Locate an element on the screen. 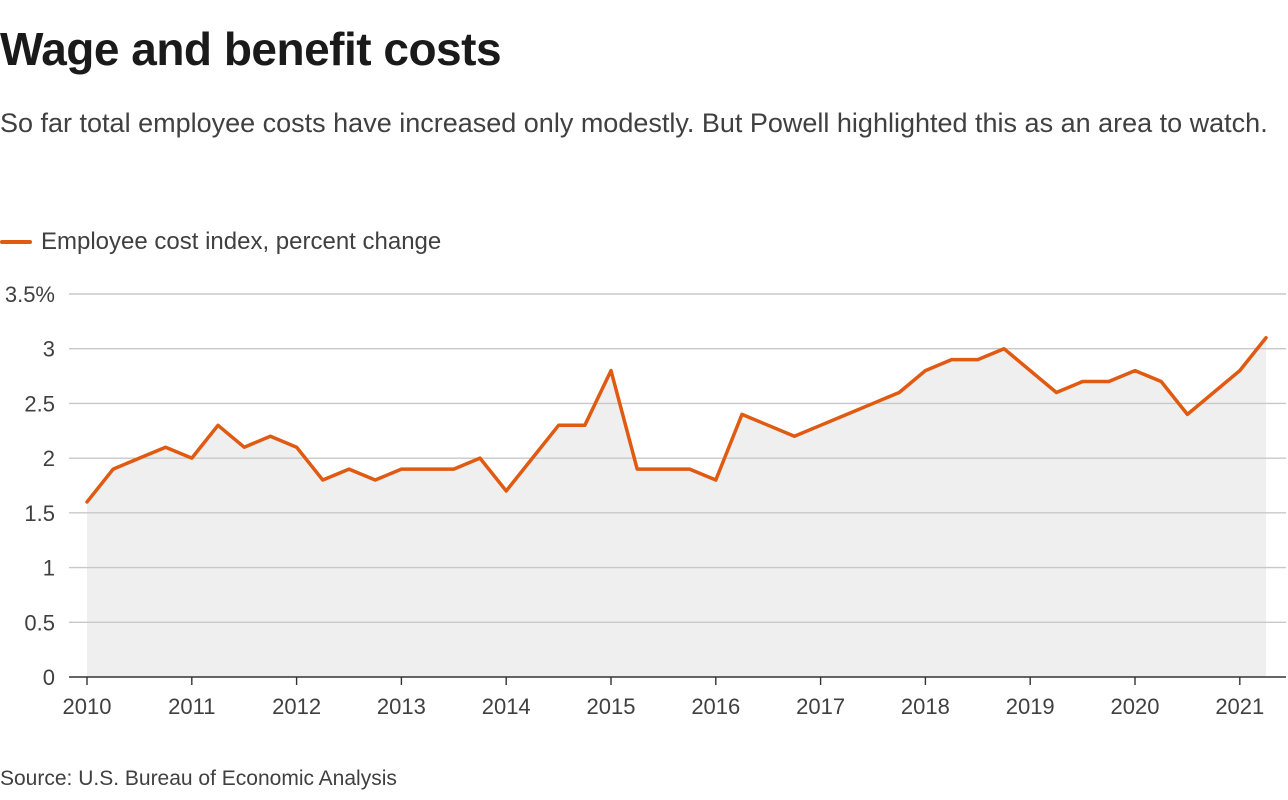 This screenshot has width=1288, height=800. source-note: Source: U.S. Bureau of Economic Analysis is located at coordinates (198, 778).